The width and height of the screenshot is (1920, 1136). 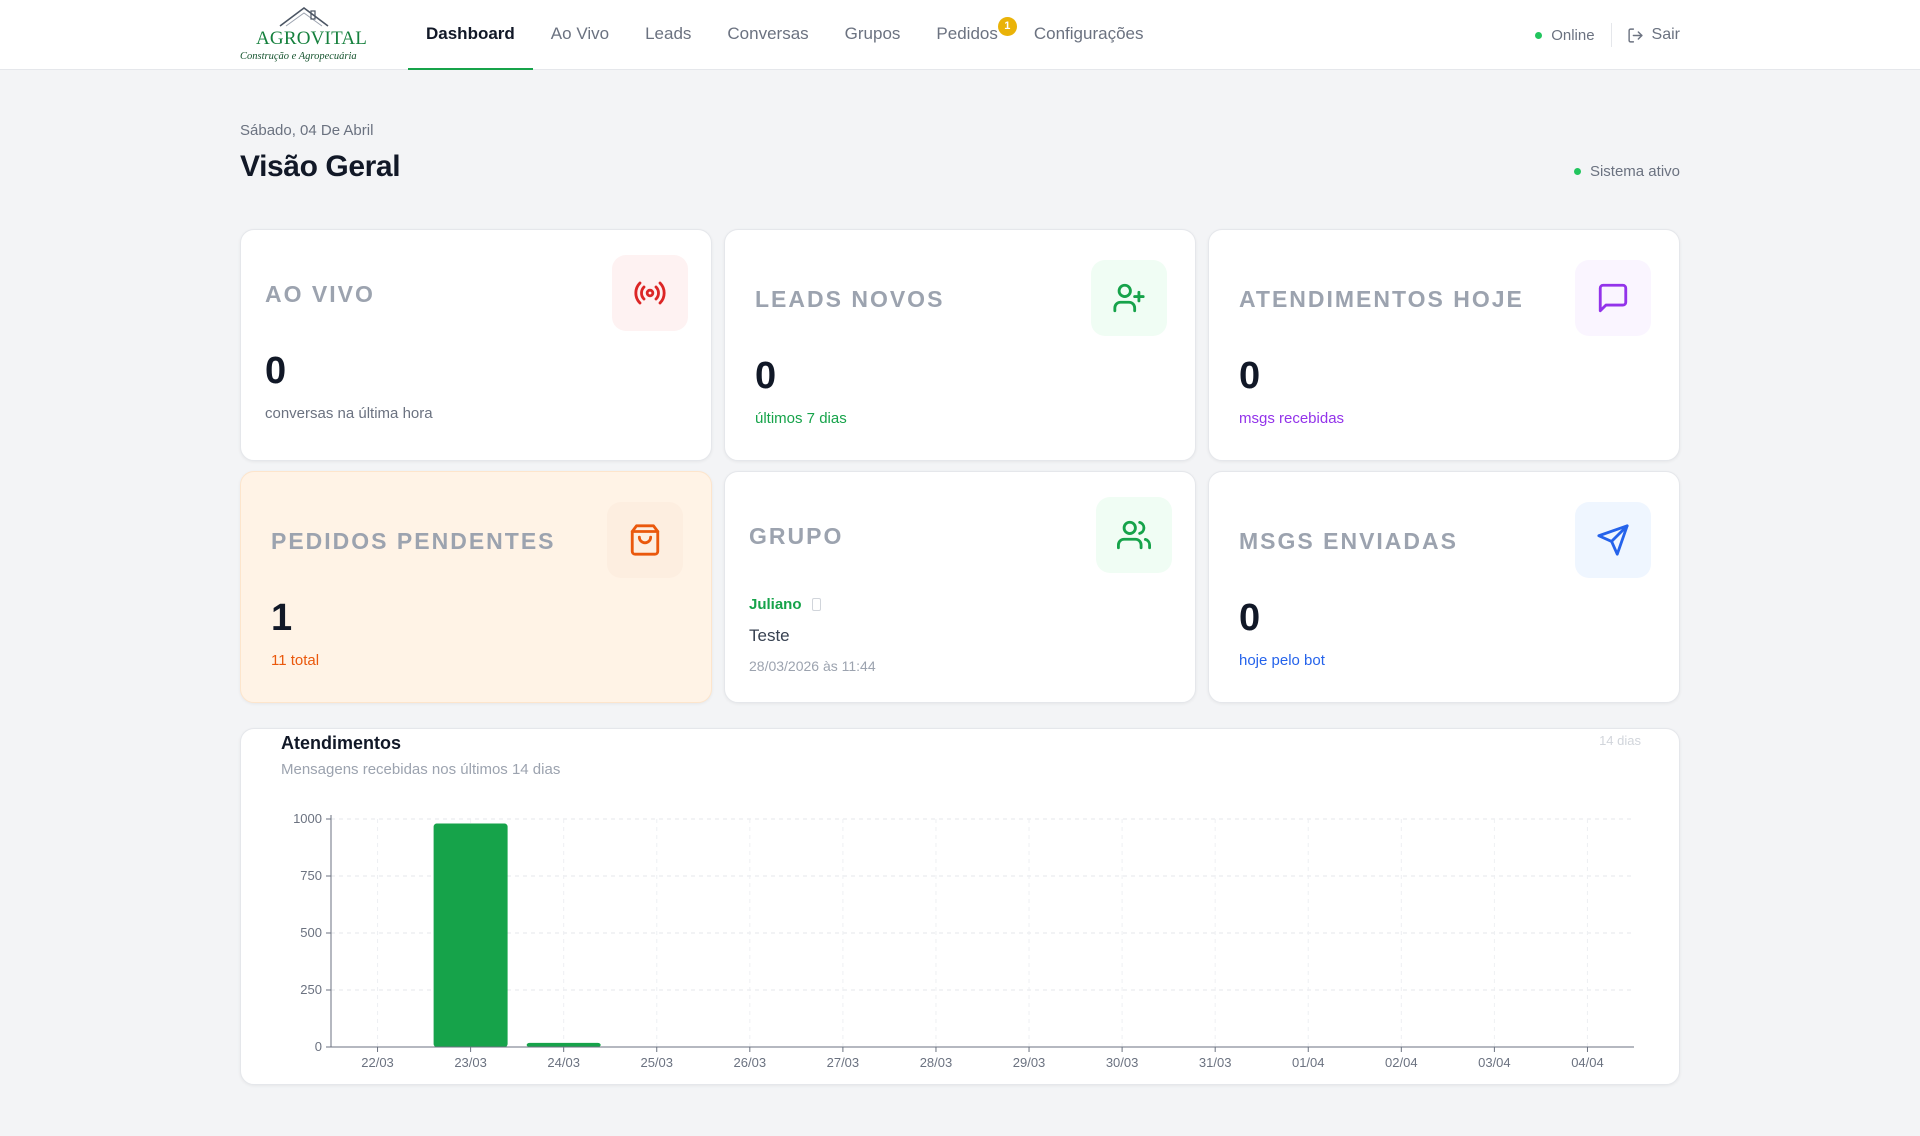 I want to click on card-msgs-enviadas: Msgs Enviadas 0 hoje pelo bot, so click(x=1444, y=587).